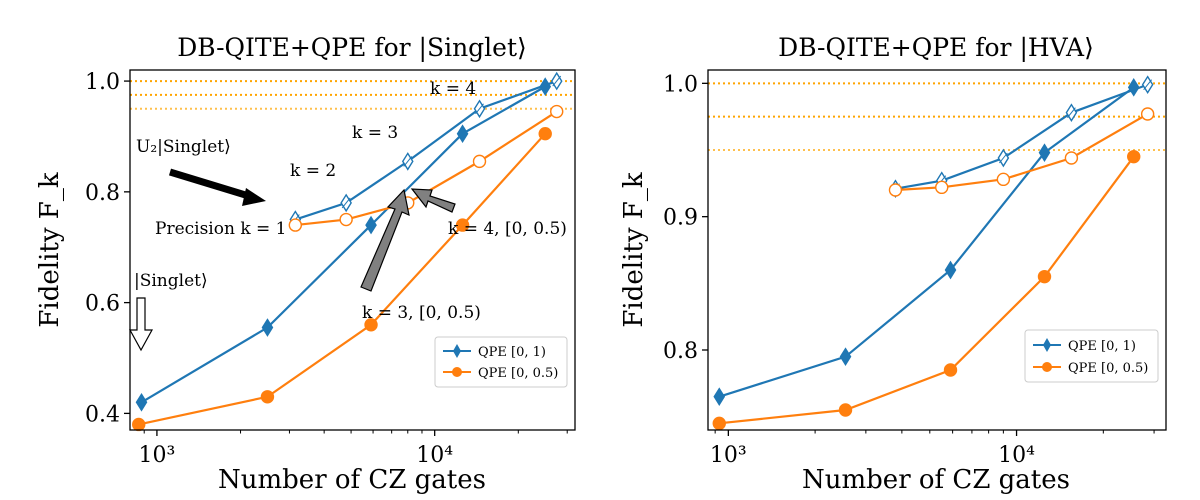 This screenshot has height=500, width=1200. What do you see at coordinates (453, 89) in the screenshot?
I see `annotation-k4: k = 4` at bounding box center [453, 89].